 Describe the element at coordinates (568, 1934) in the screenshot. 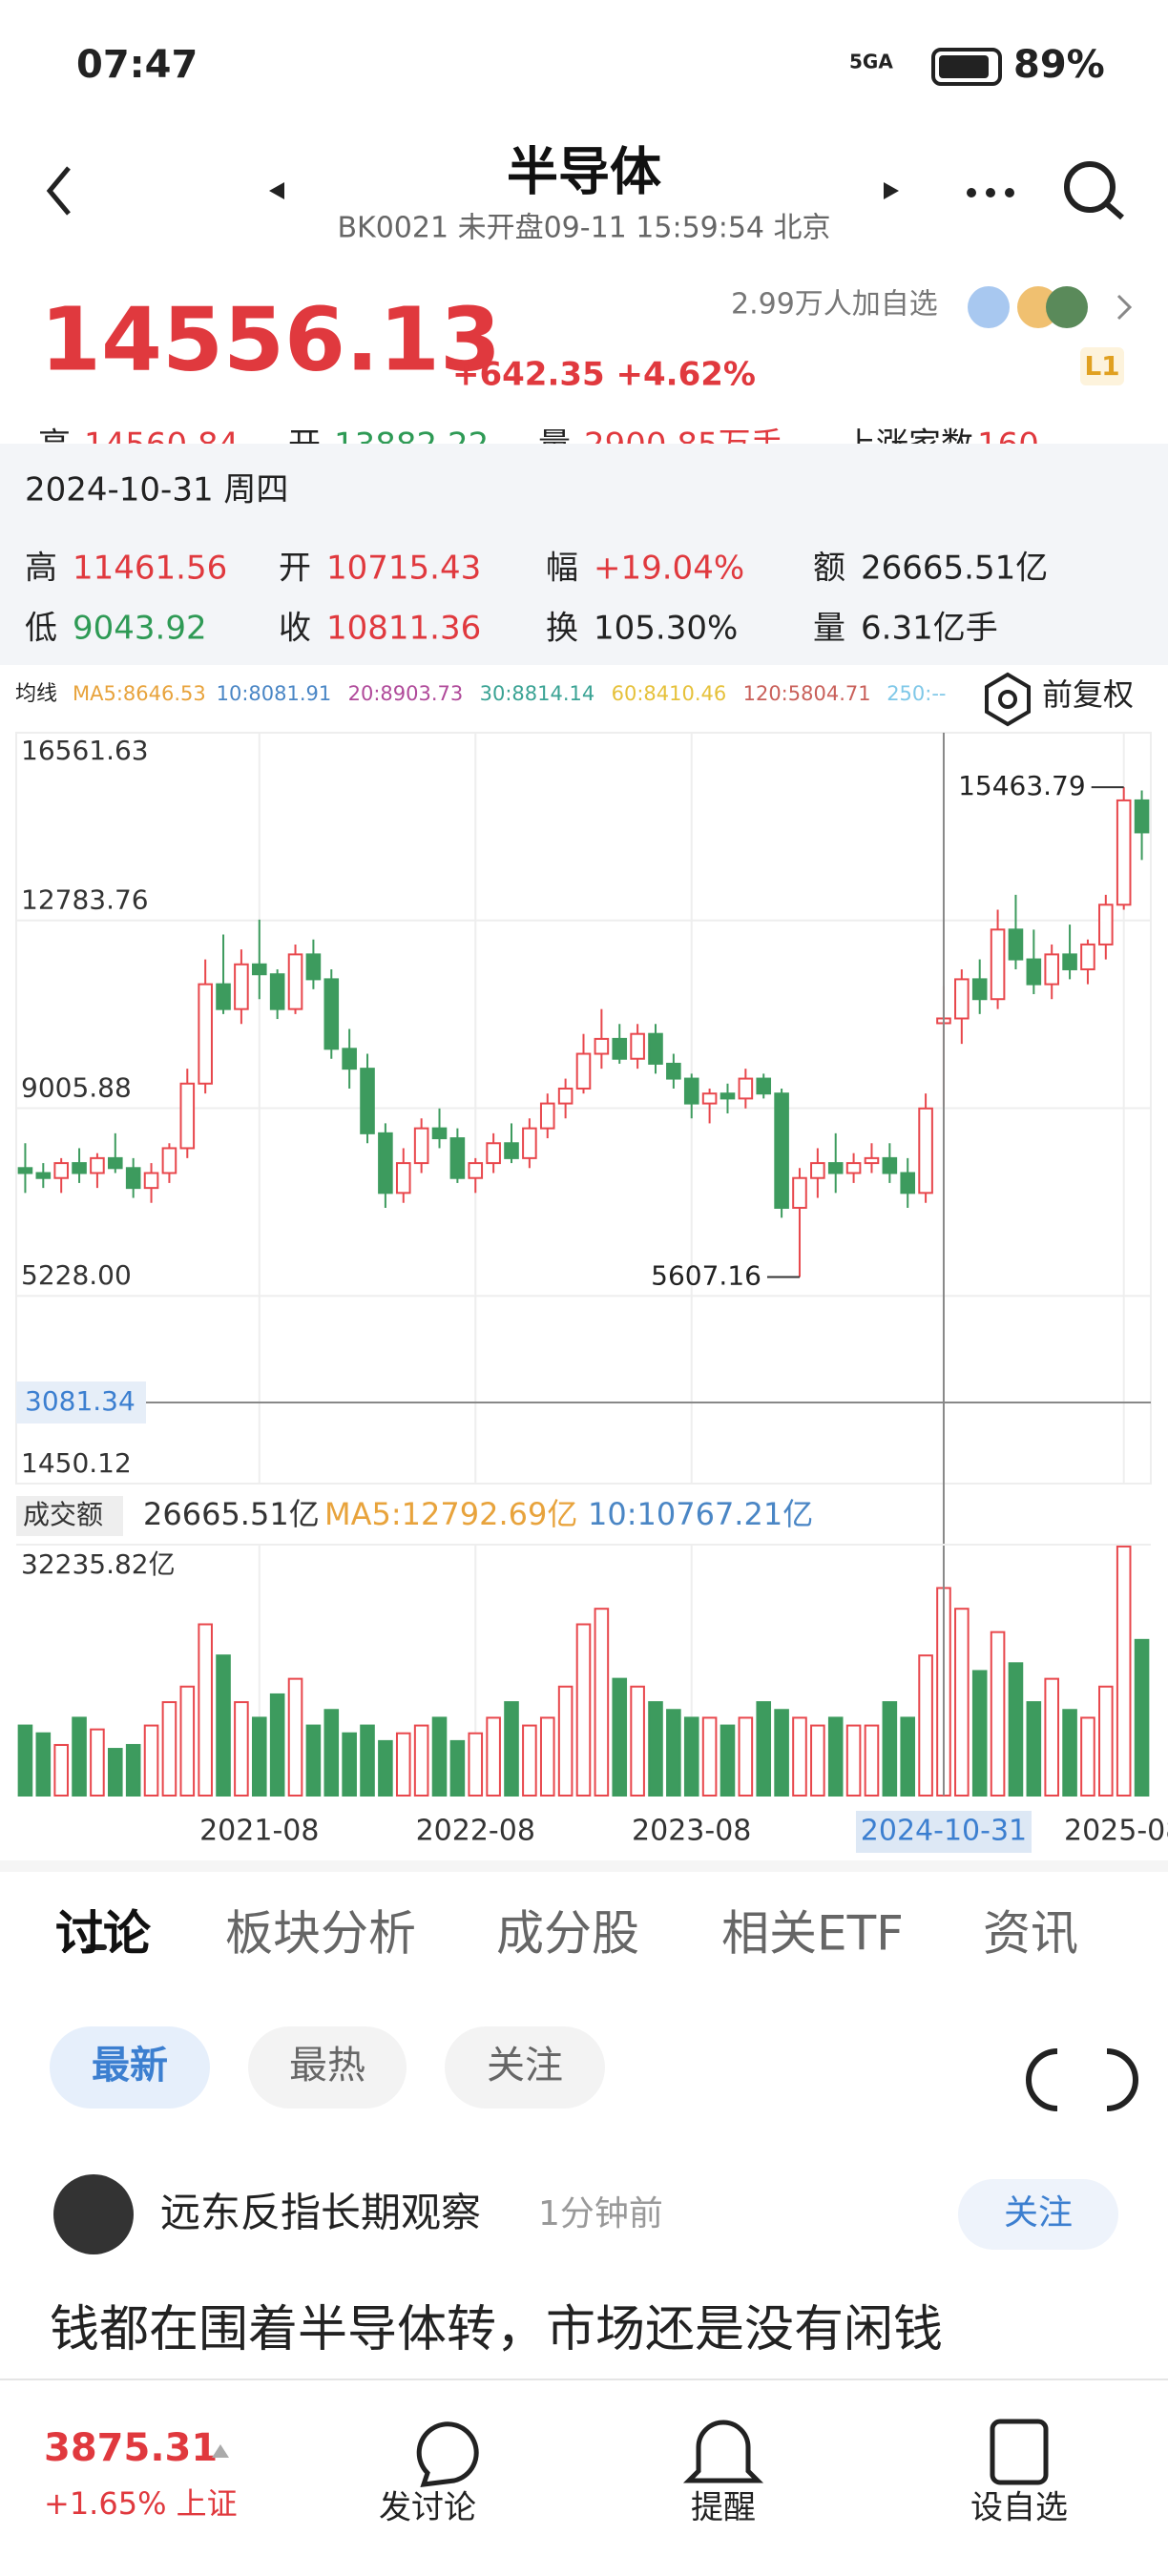

I see `tab: 成分股` at that location.